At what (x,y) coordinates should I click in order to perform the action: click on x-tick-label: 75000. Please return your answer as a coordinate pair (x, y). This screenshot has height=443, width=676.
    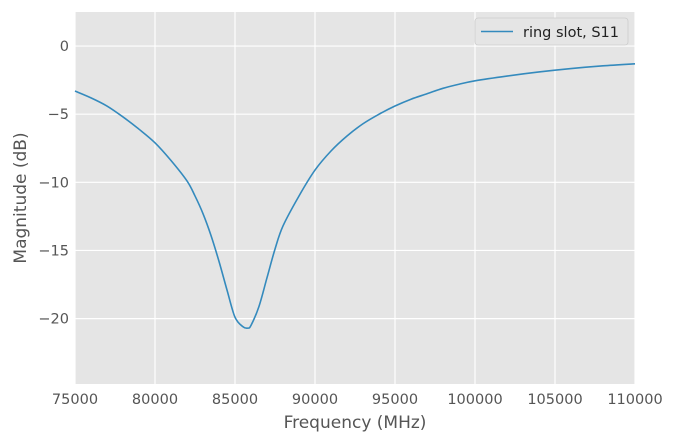
    Looking at the image, I should click on (75, 400).